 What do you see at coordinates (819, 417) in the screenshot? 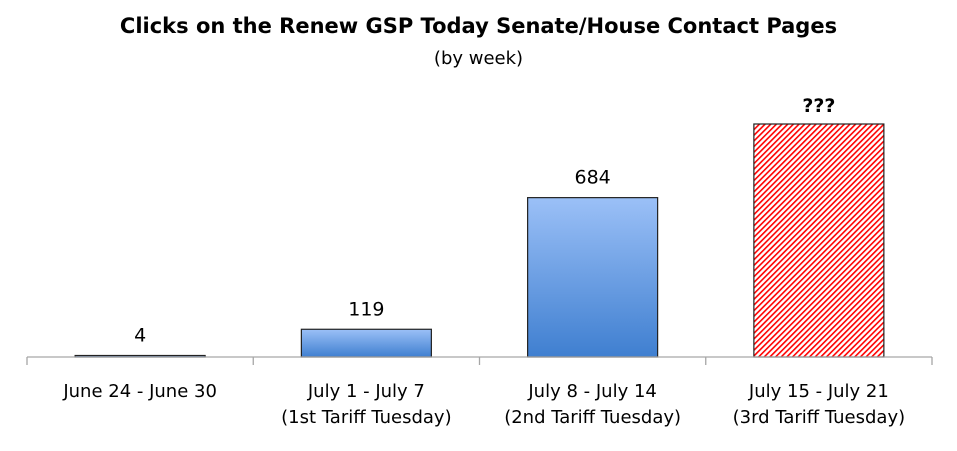
I see `x-tick-label-4-sub: (3rd Tariff Tuesday)` at bounding box center [819, 417].